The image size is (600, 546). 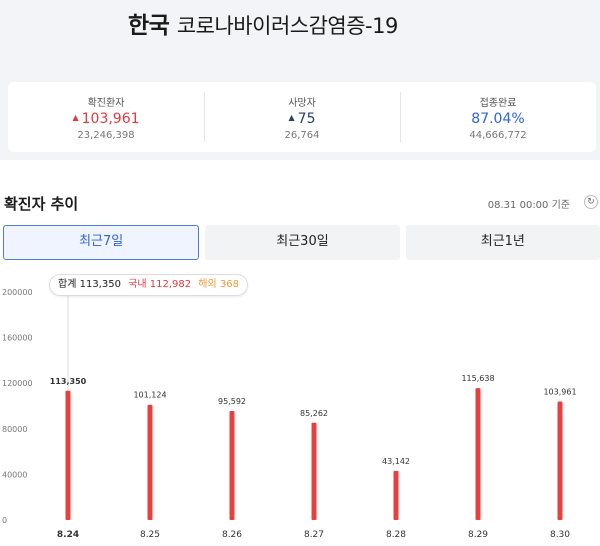 What do you see at coordinates (560, 535) in the screenshot?
I see `x-tick-label: 8.30` at bounding box center [560, 535].